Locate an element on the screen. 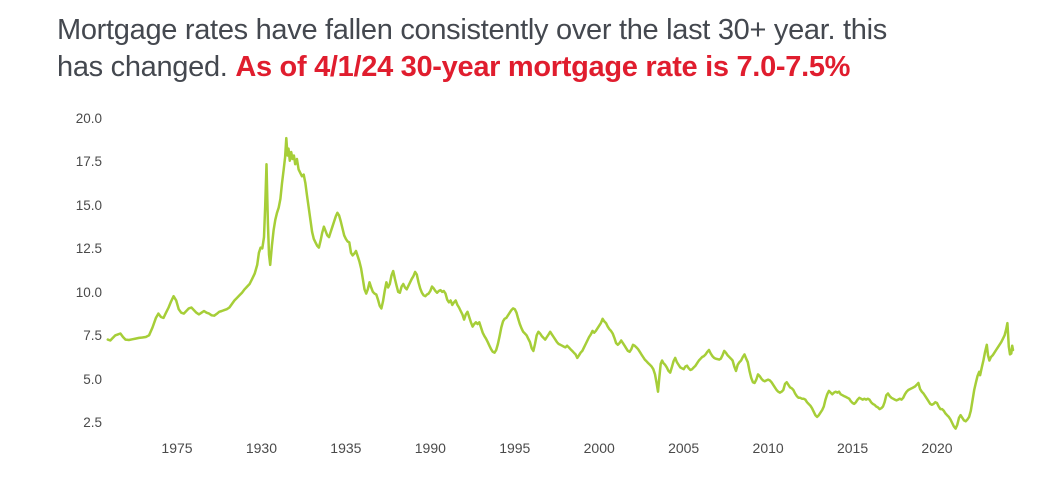 The height and width of the screenshot is (479, 1054). y-tick-label: 12.5 is located at coordinates (88, 249).